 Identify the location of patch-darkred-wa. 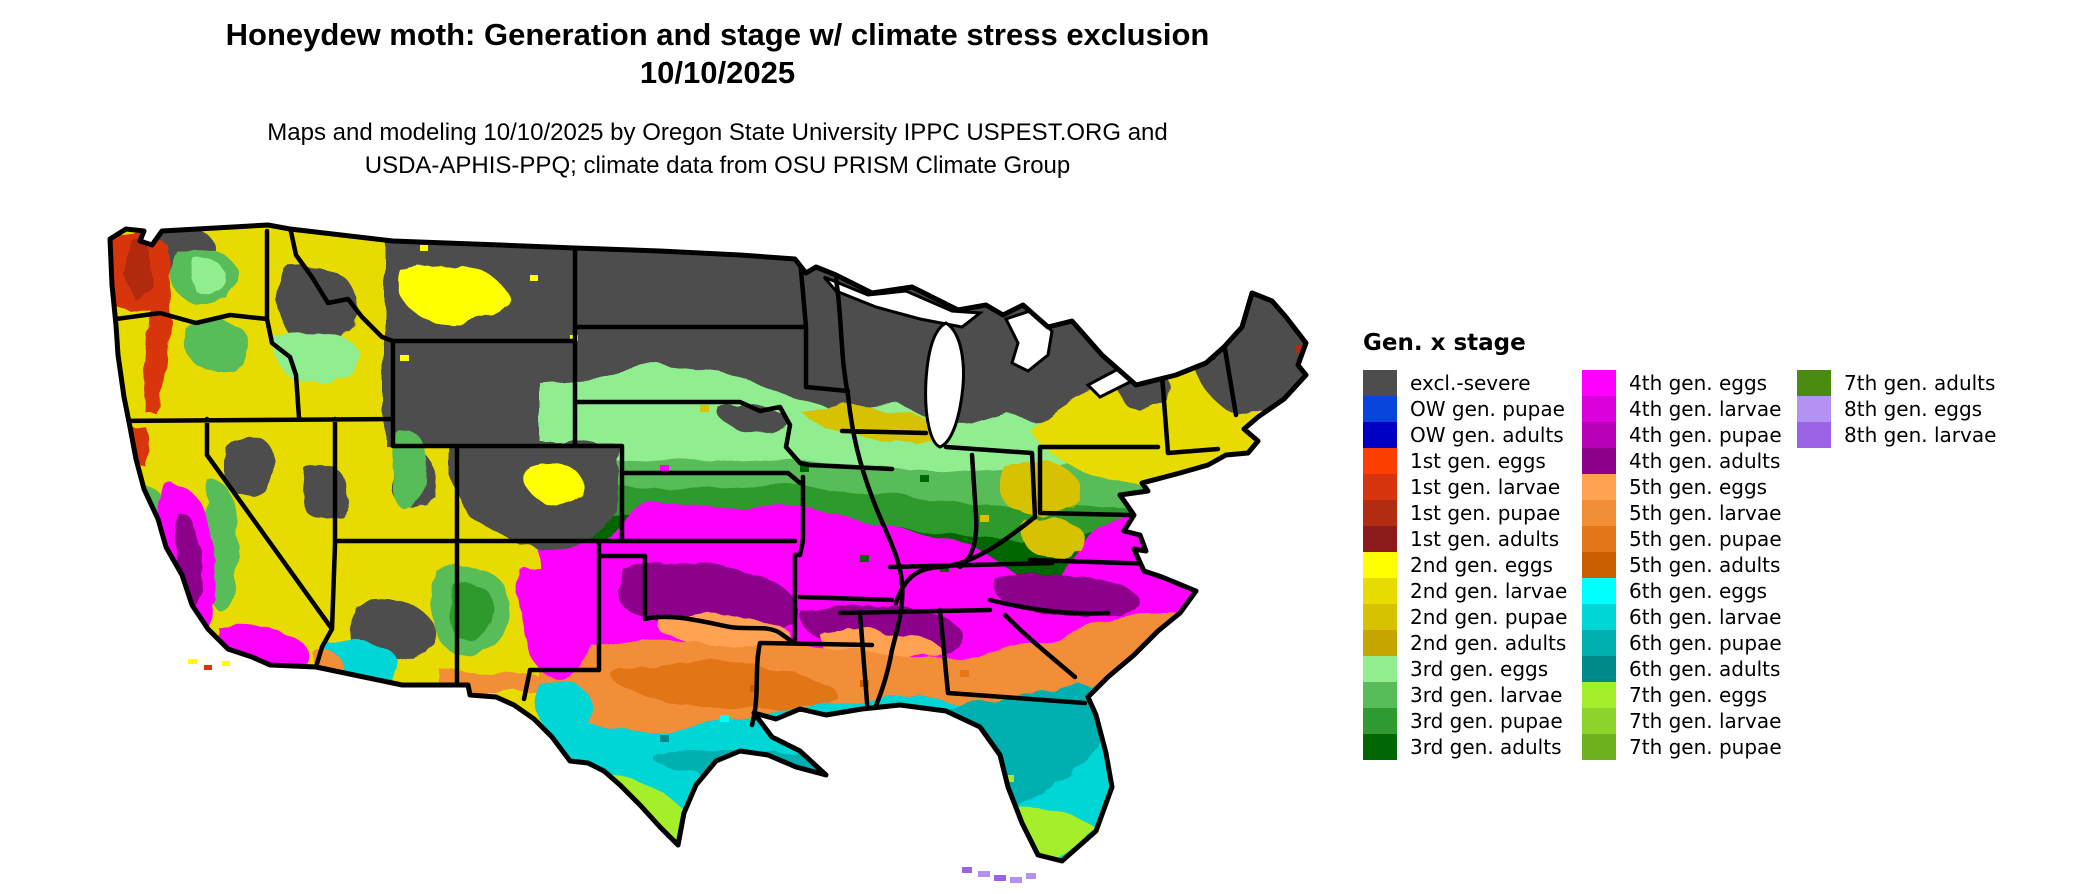
(137, 267).